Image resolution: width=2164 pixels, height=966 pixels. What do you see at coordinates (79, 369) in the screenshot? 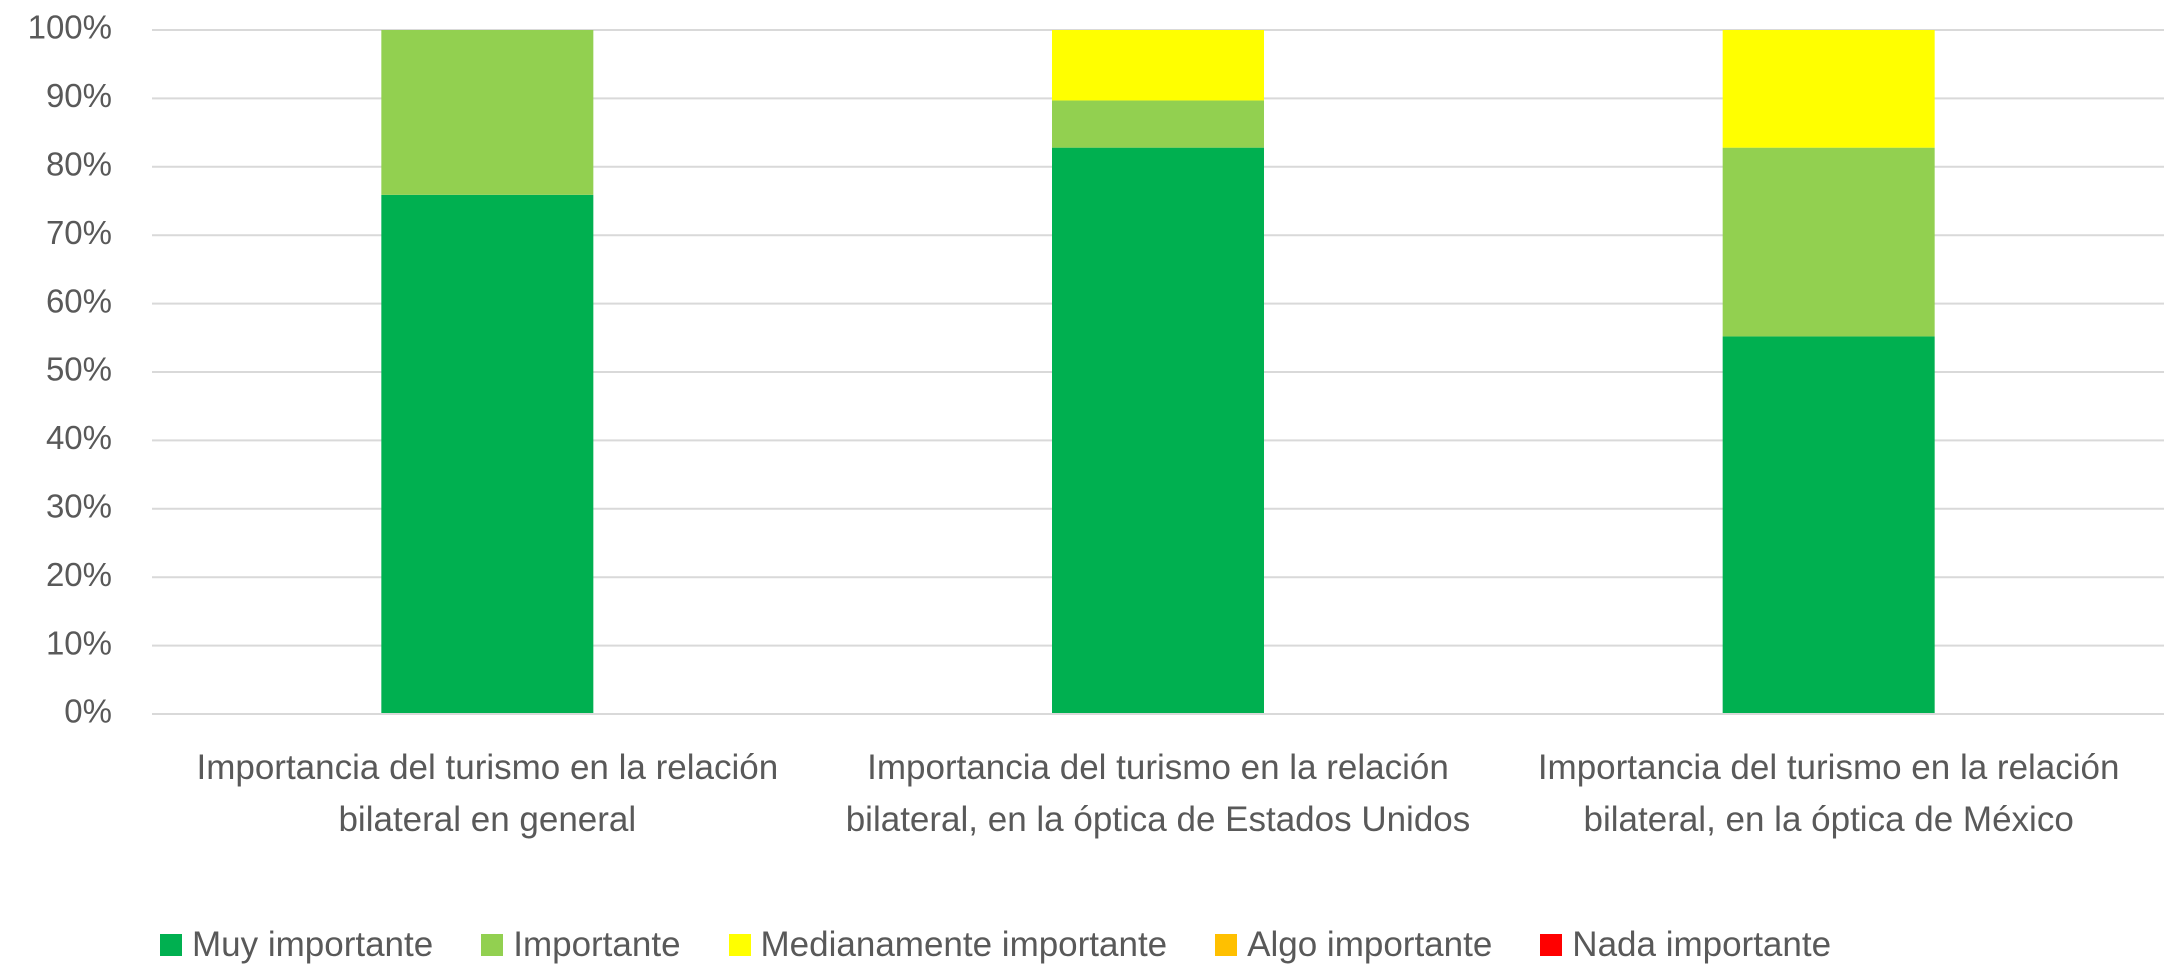
I see `y-tick-label: 50%` at bounding box center [79, 369].